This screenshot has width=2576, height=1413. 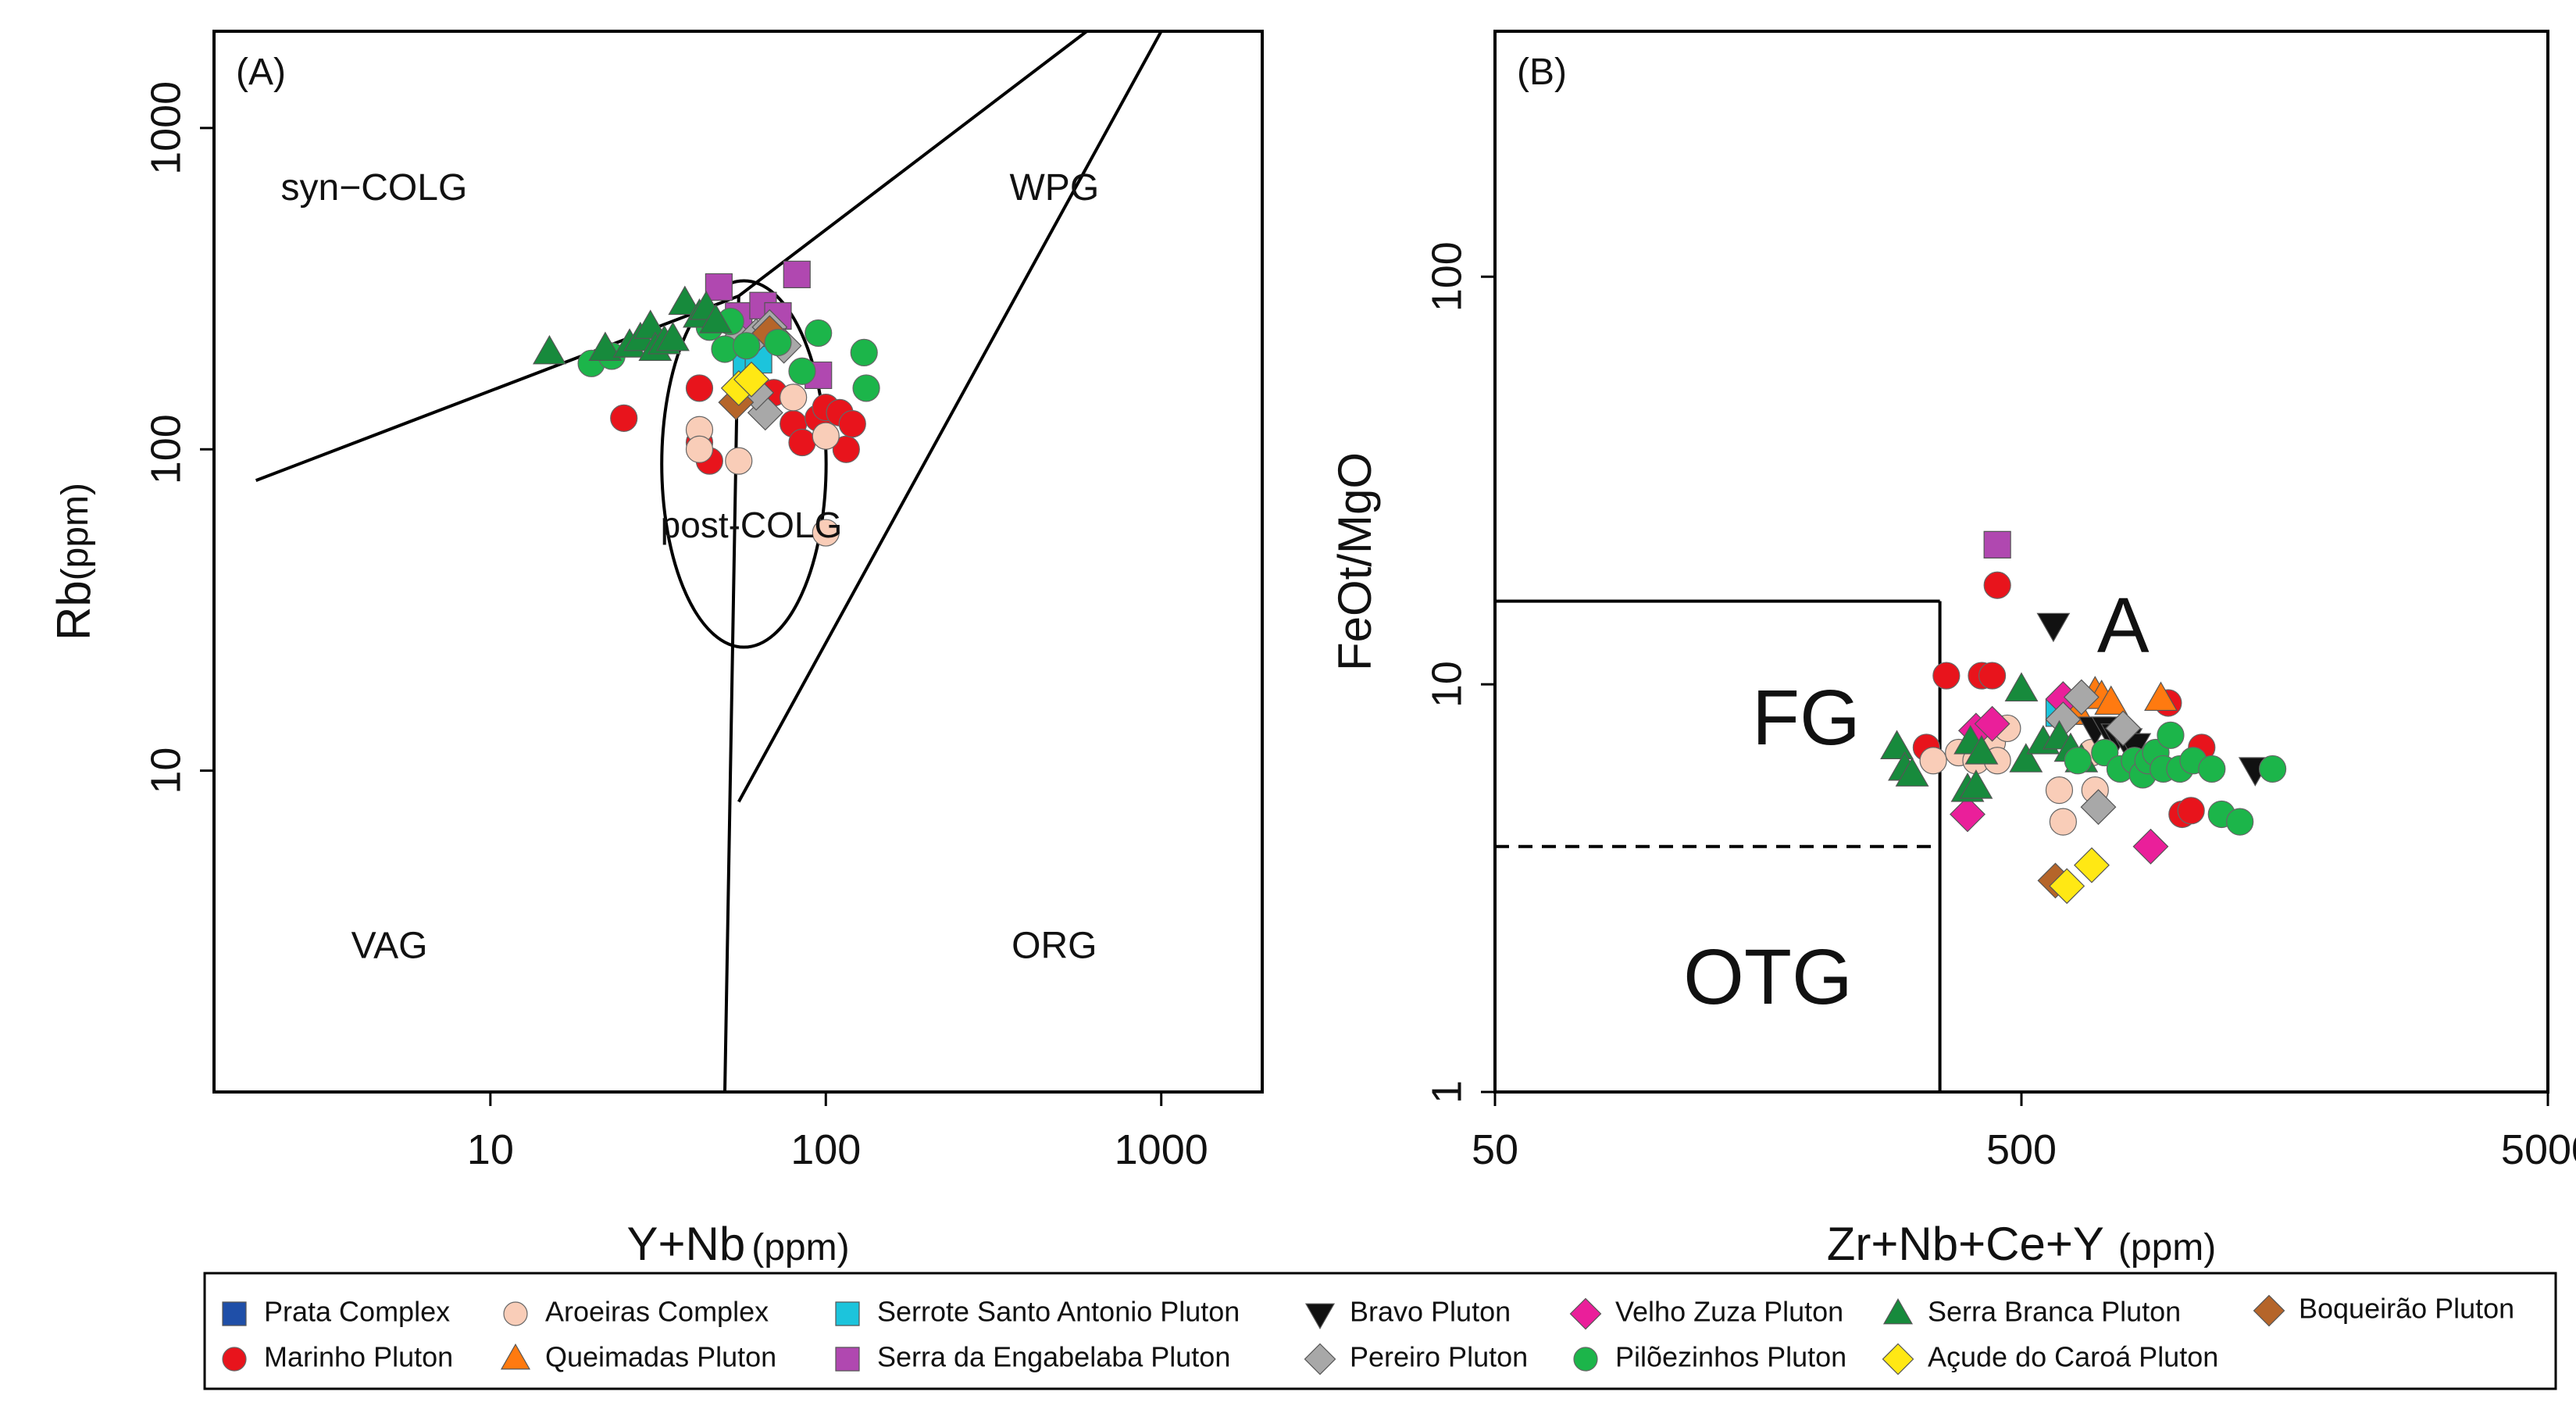 What do you see at coordinates (2406, 1309) in the screenshot?
I see `legend-label: Boqueirão Pluton` at bounding box center [2406, 1309].